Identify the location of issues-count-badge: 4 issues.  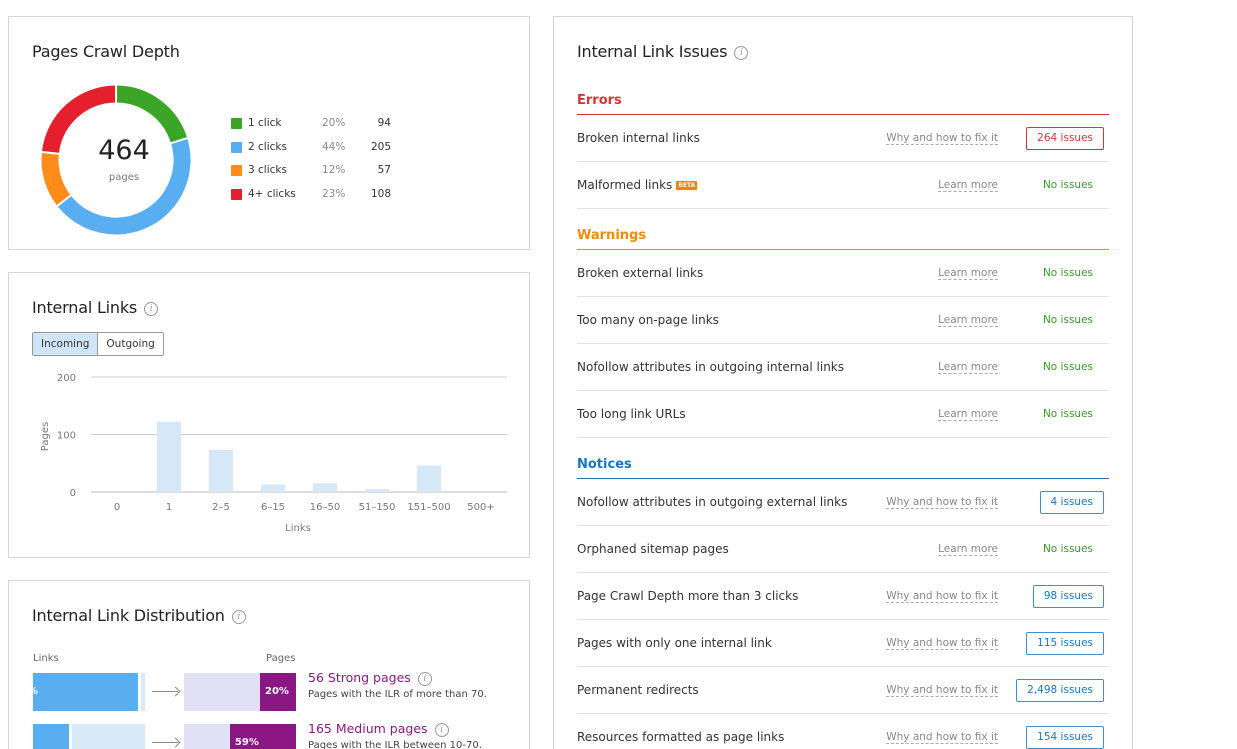
(1071, 502).